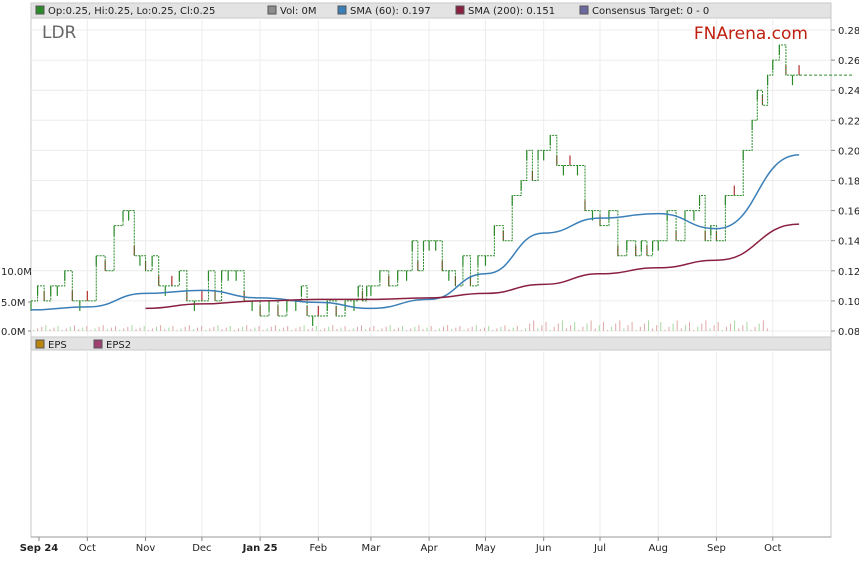 This screenshot has width=859, height=570. I want to click on x-tick-label-13: Oct, so click(772, 548).